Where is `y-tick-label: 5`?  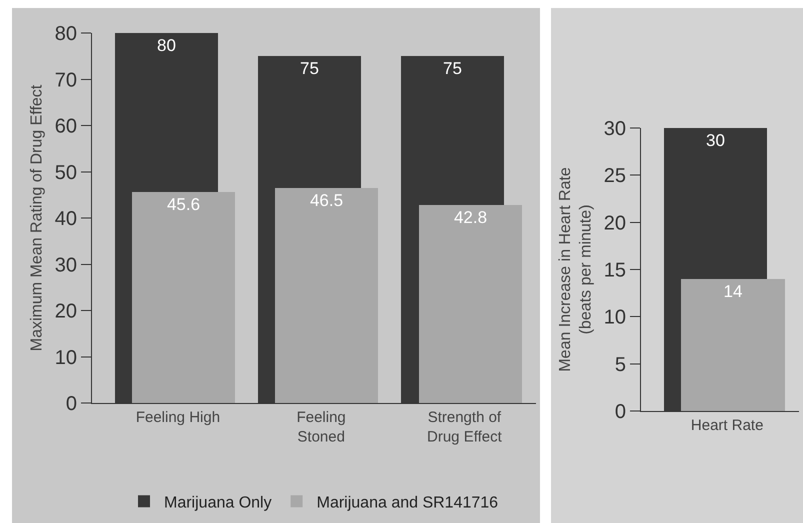
y-tick-label: 5 is located at coordinates (620, 365).